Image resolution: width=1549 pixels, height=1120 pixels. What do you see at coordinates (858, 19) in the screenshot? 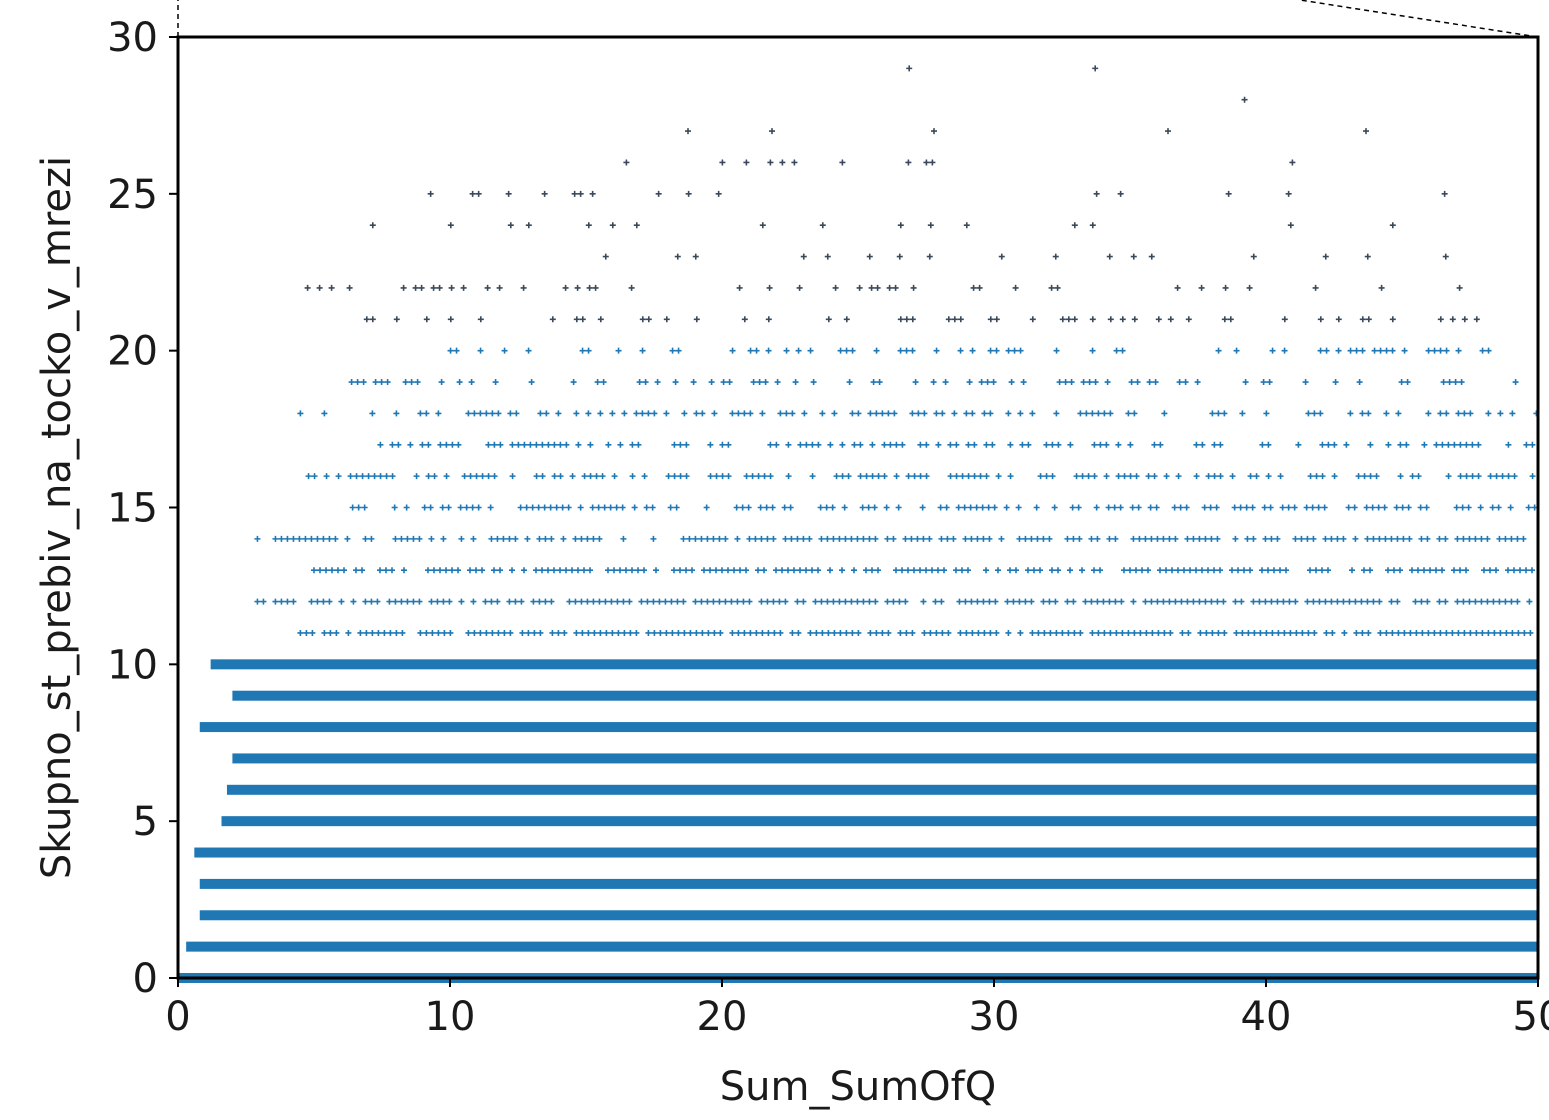
I see `zoom-connector-lines` at bounding box center [858, 19].